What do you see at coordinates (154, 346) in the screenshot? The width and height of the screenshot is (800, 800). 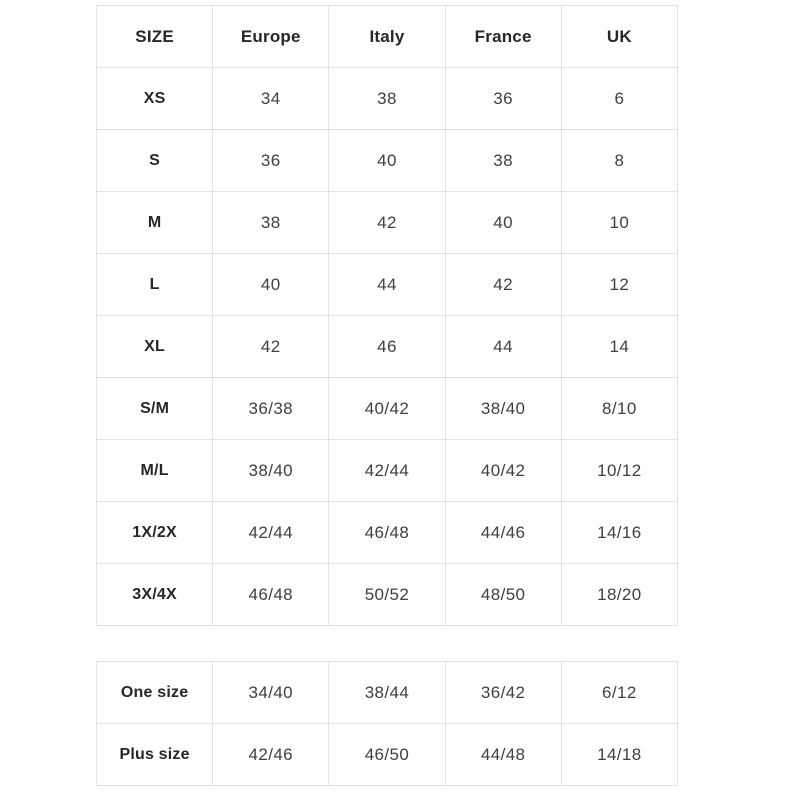 I see `row-label-cell: XL` at bounding box center [154, 346].